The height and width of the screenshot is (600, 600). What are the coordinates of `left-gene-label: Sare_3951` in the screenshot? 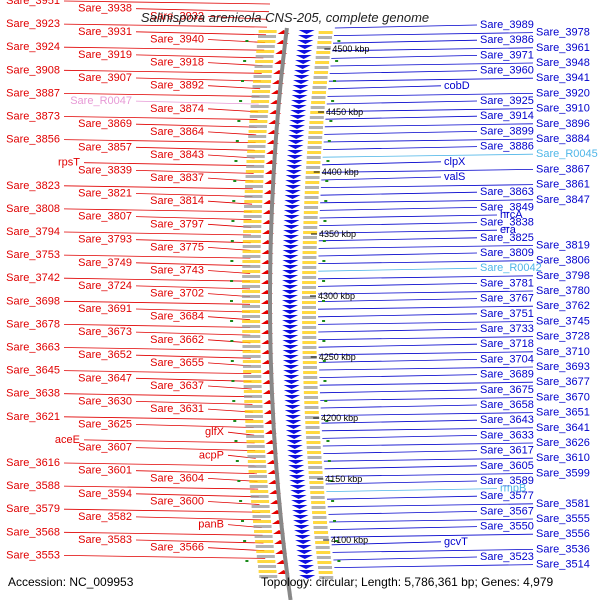 It's located at (33, 3).